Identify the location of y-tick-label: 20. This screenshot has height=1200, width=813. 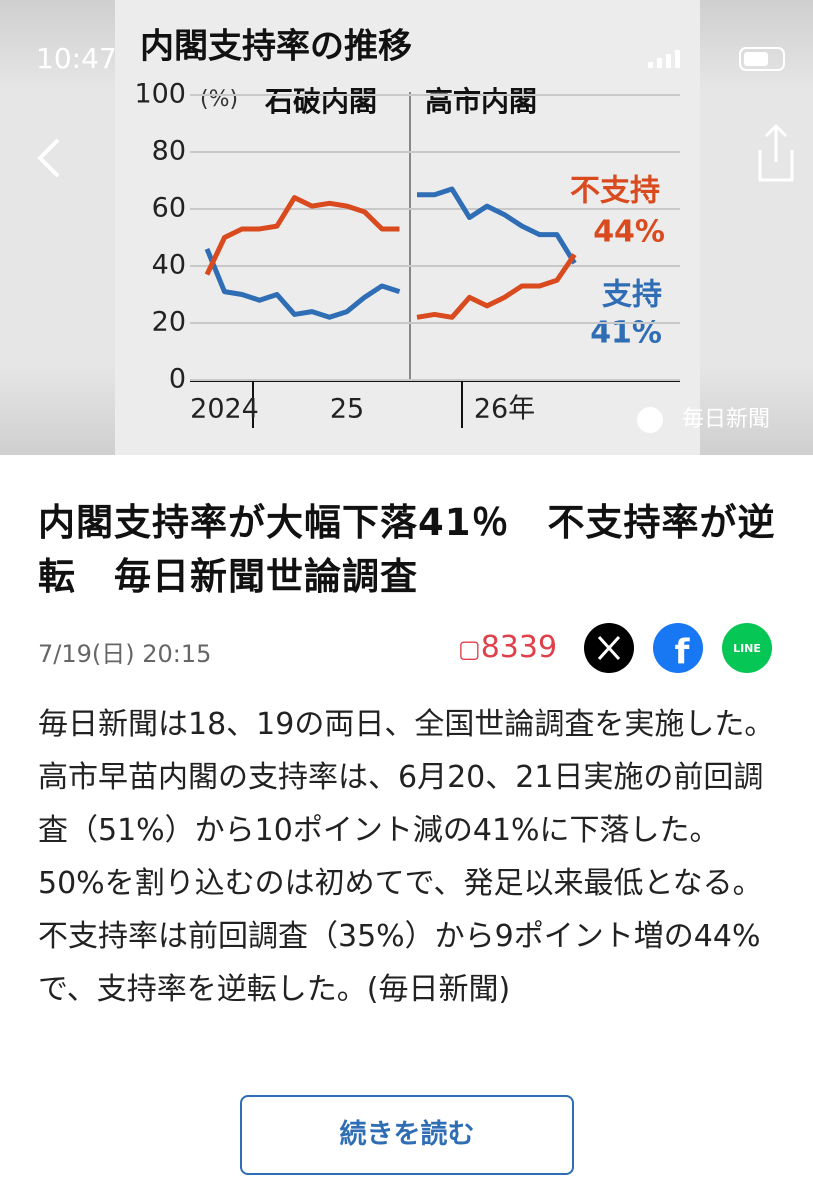
(169, 322).